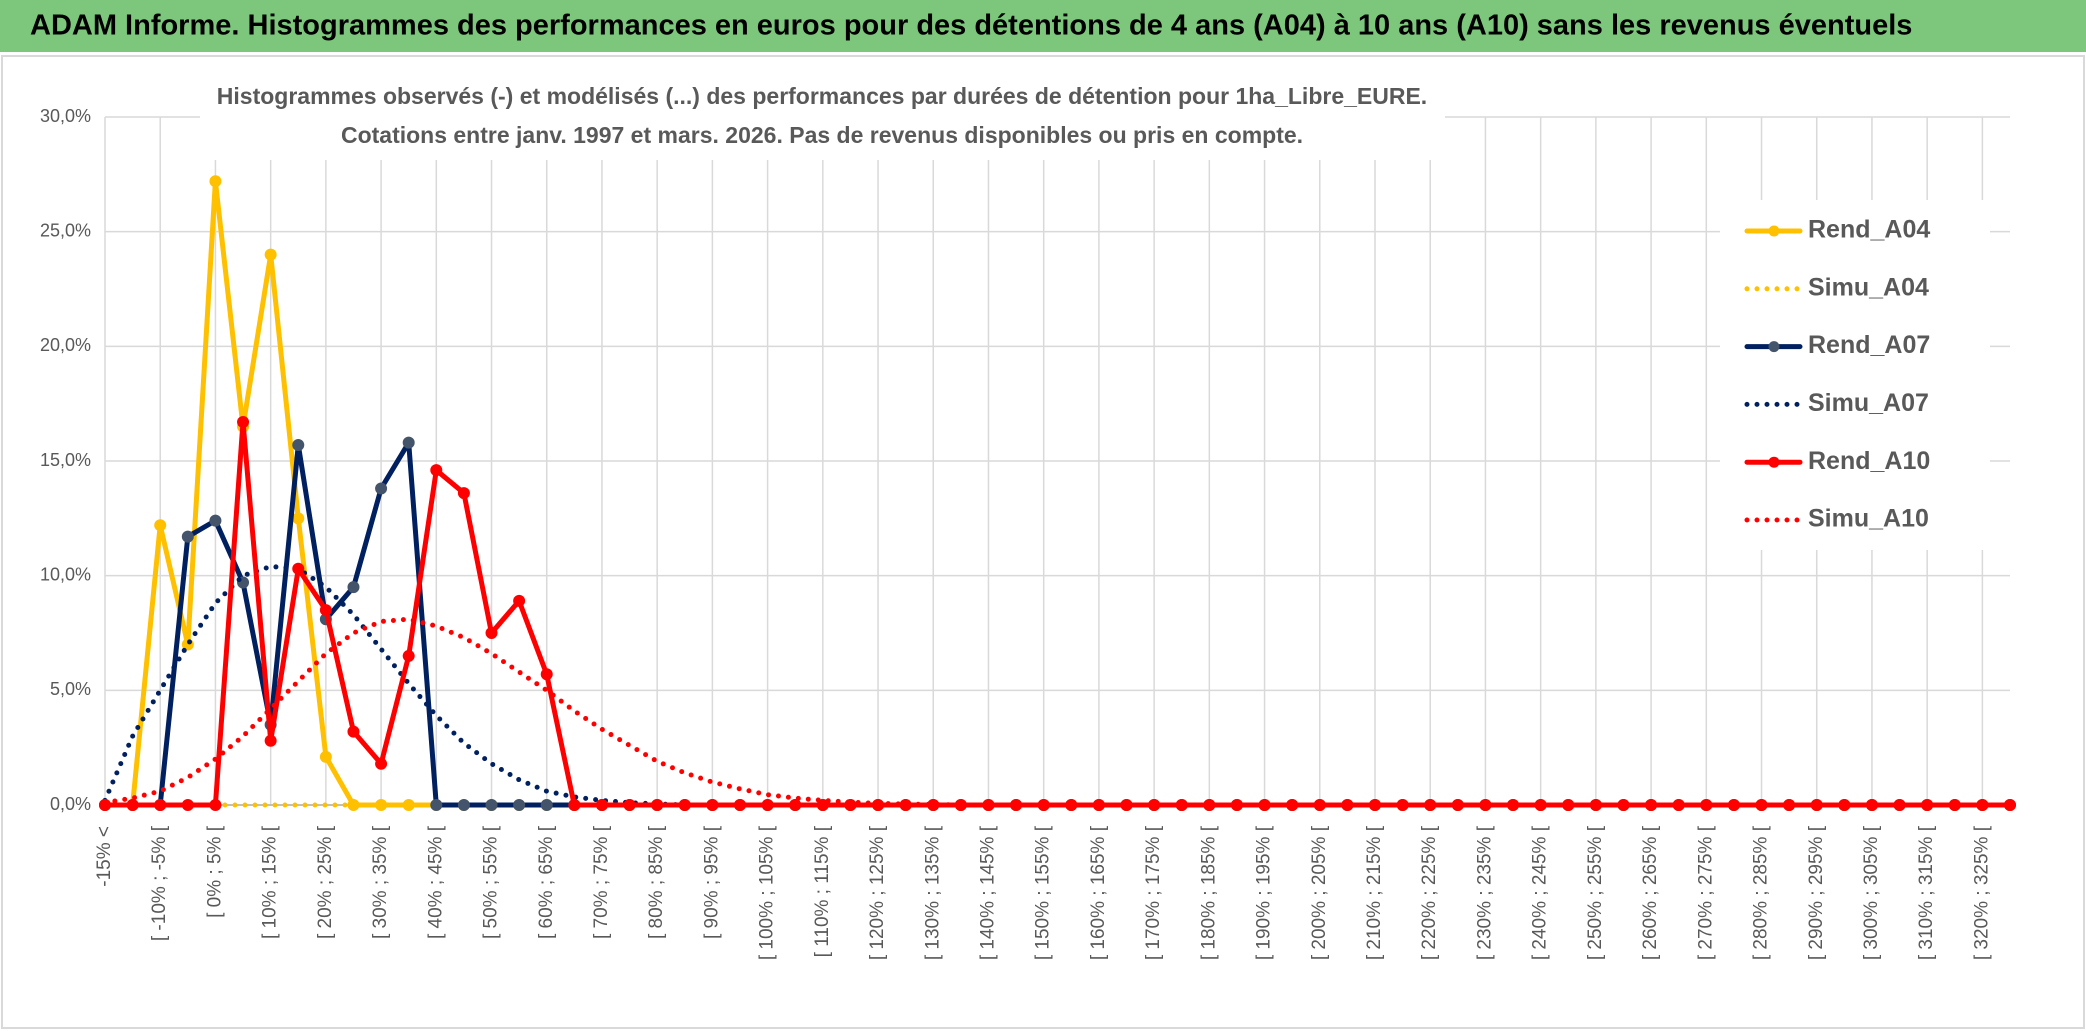  I want to click on x-tick-label: [ 130% ; 135% [, so click(932, 892).